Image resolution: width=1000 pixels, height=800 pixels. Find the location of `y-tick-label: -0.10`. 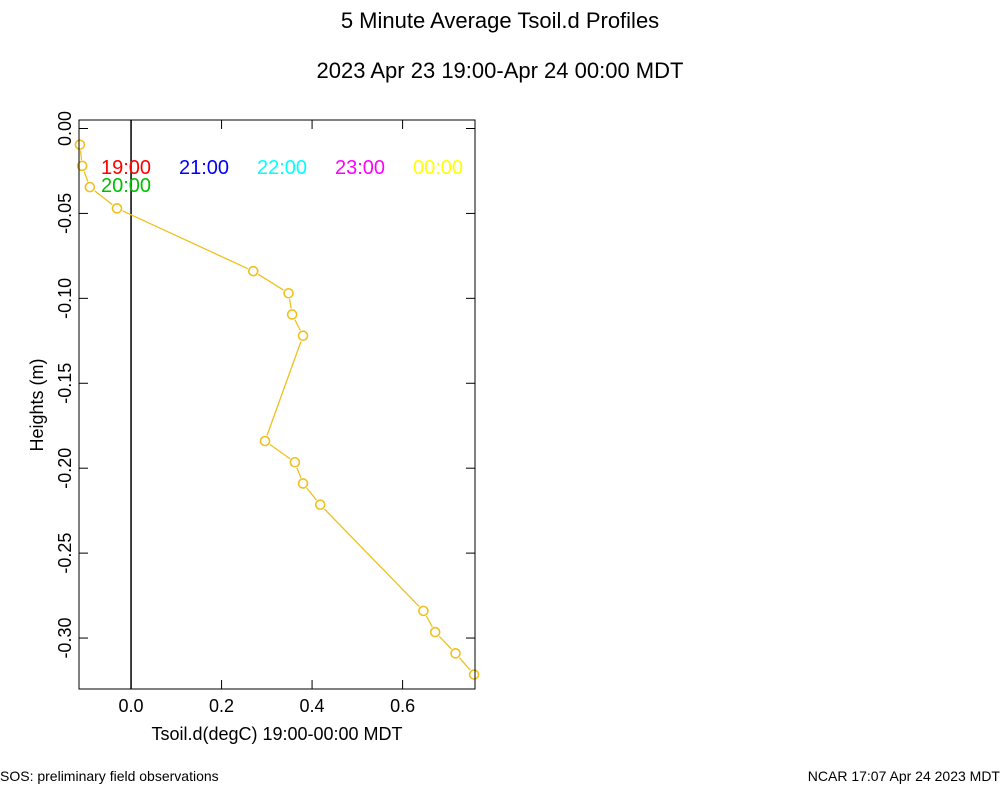

y-tick-label: -0.10 is located at coordinates (65, 298).